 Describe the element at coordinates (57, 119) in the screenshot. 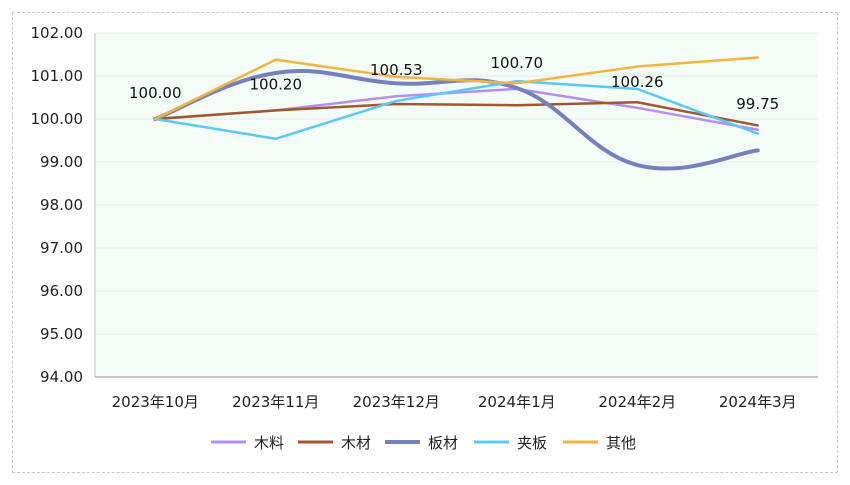

I see `y-tick-label: 100.00` at that location.